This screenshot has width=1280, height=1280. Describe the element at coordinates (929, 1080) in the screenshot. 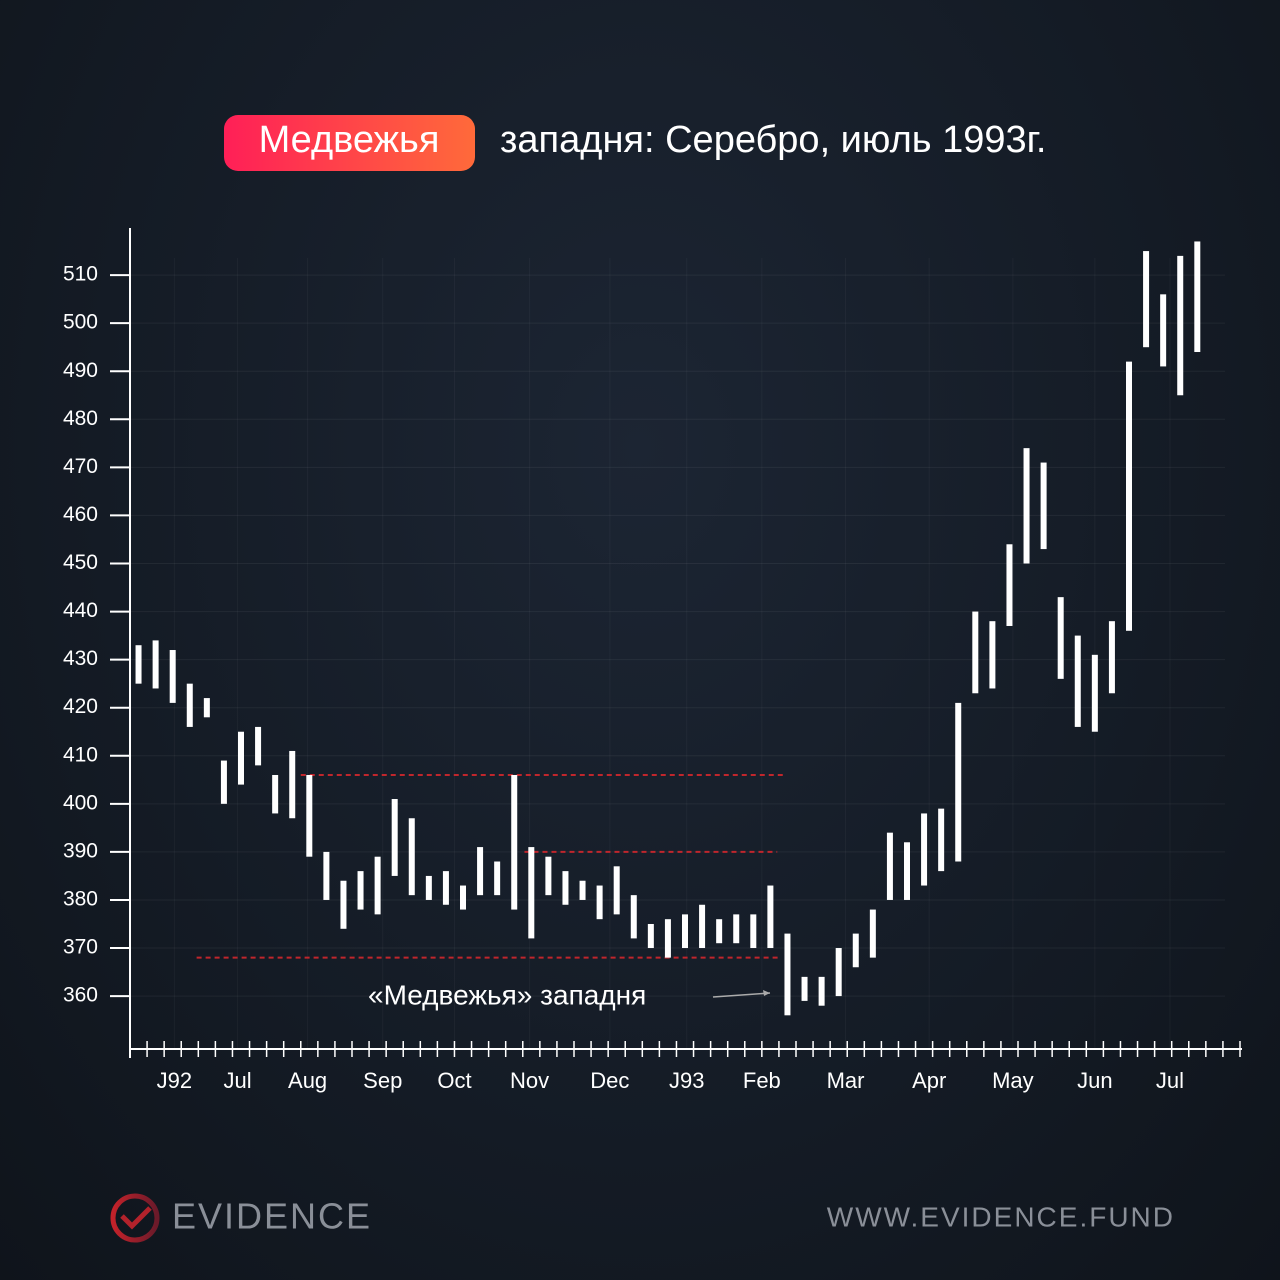

I see `x-tick-label: Apr` at that location.